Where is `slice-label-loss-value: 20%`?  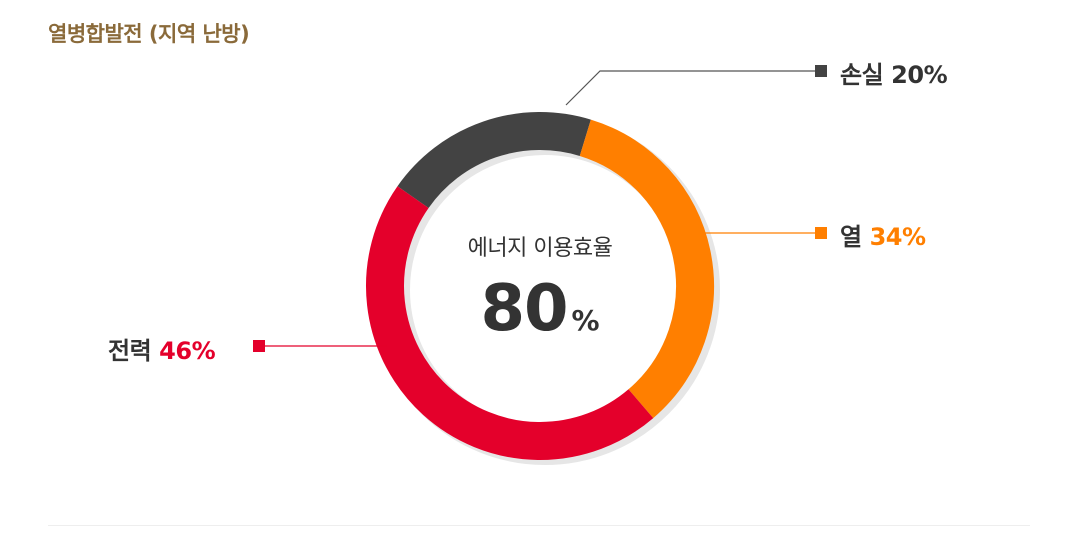
slice-label-loss-value: 20% is located at coordinates (919, 75).